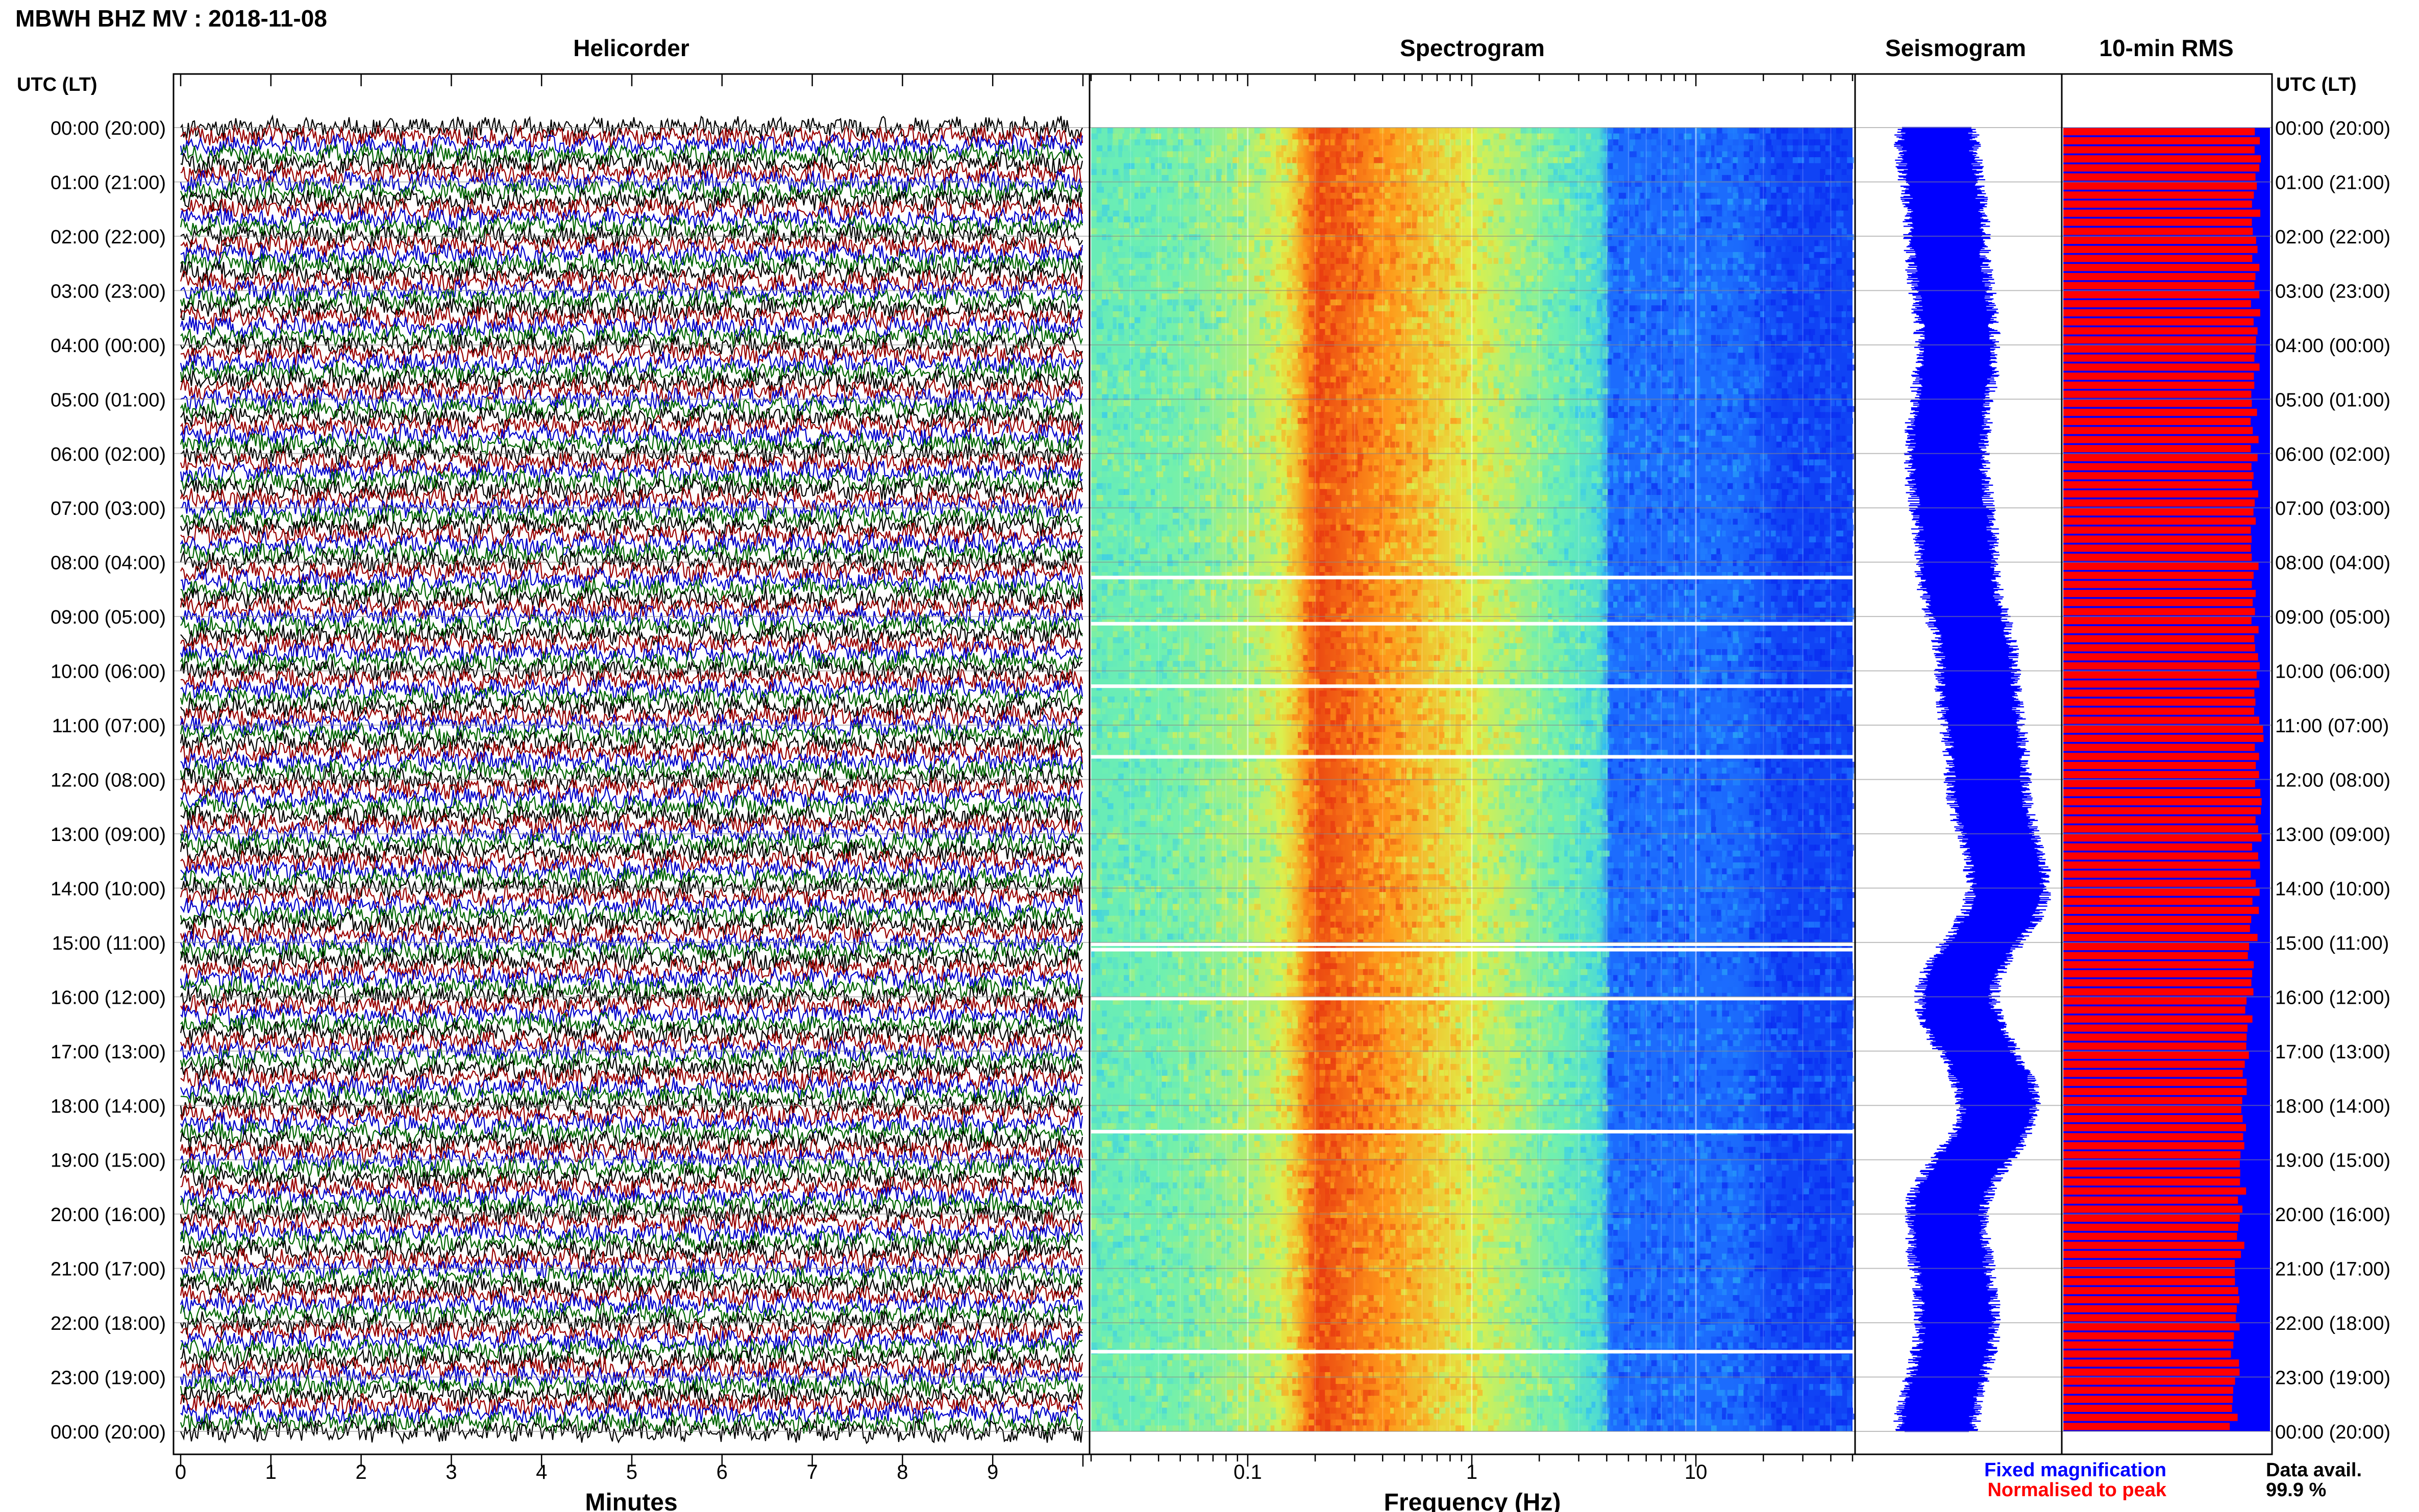 This screenshot has width=2419, height=1512. What do you see at coordinates (1955, 48) in the screenshot?
I see `seismogram-title: Seismogram` at bounding box center [1955, 48].